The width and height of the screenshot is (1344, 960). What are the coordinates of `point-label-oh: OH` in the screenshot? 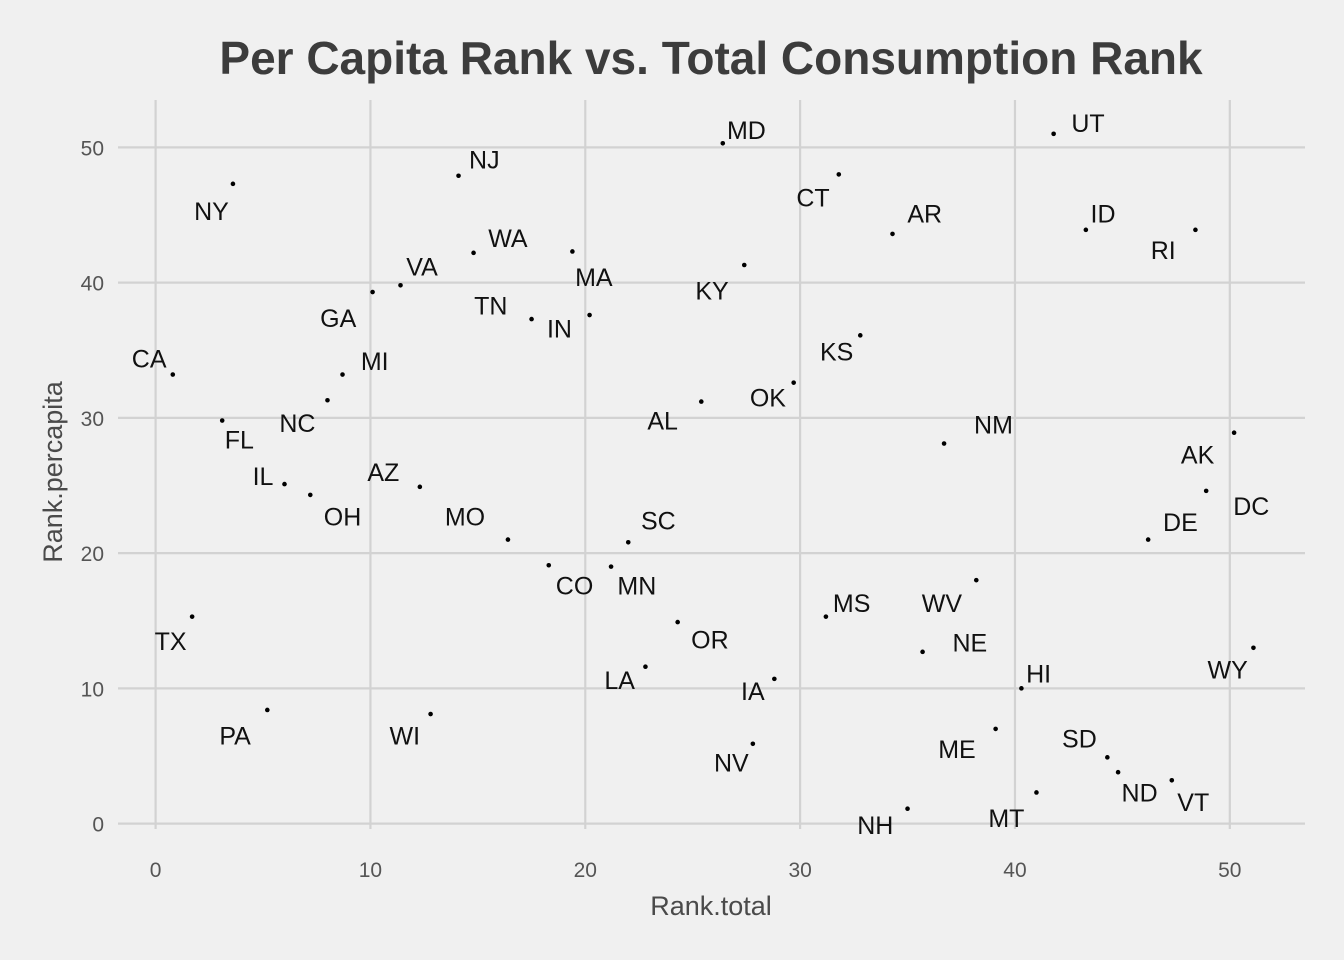 It's located at (343, 518).